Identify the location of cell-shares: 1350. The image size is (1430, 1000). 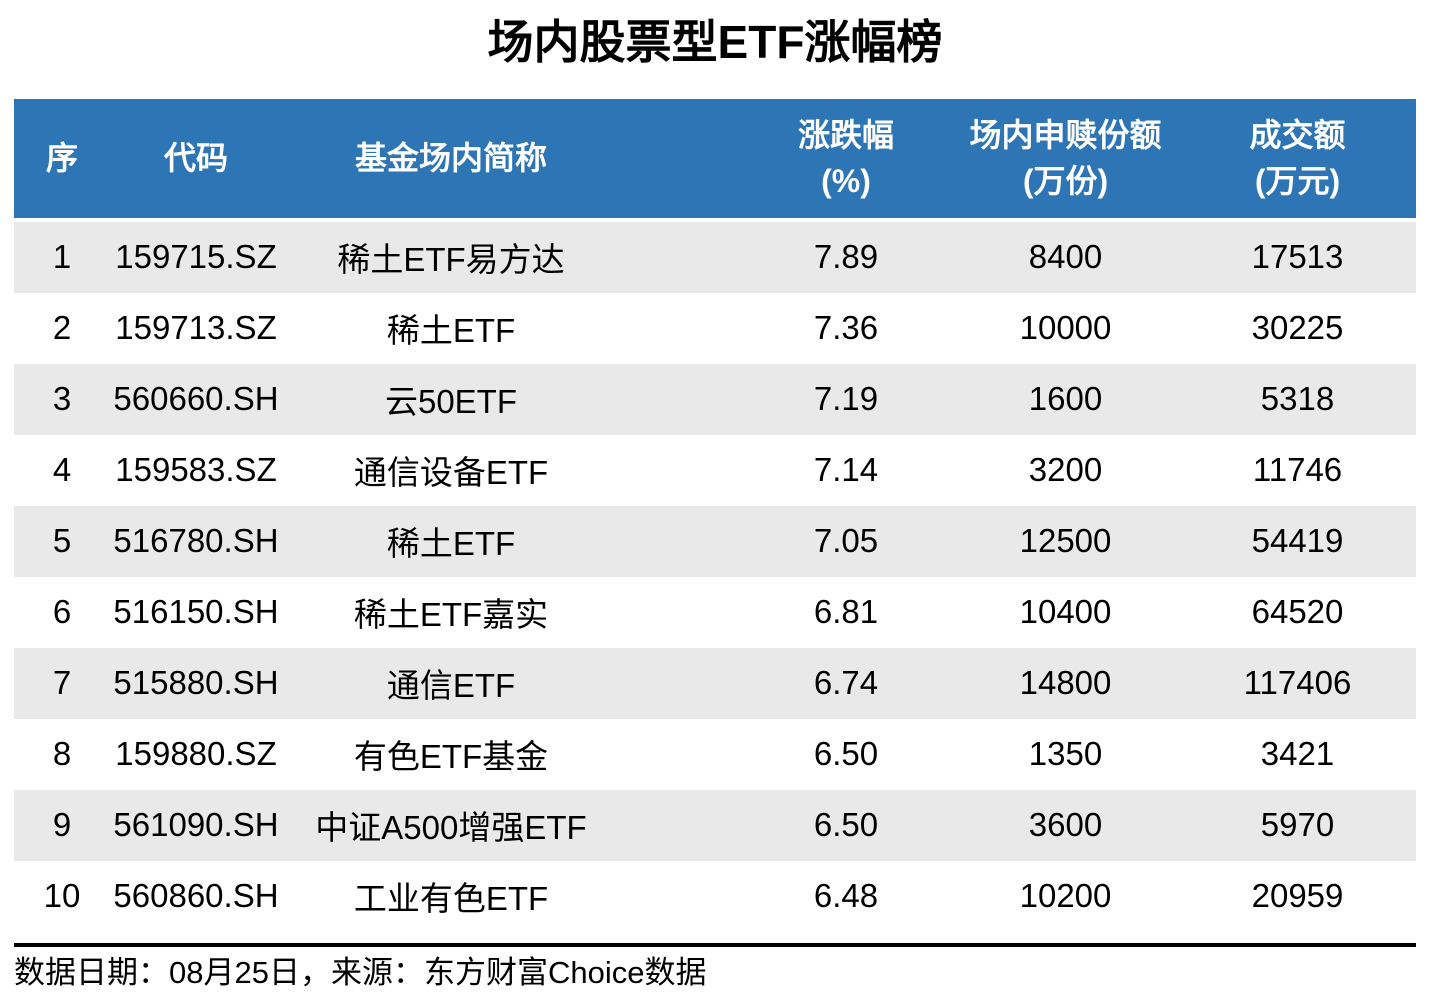
(1065, 754).